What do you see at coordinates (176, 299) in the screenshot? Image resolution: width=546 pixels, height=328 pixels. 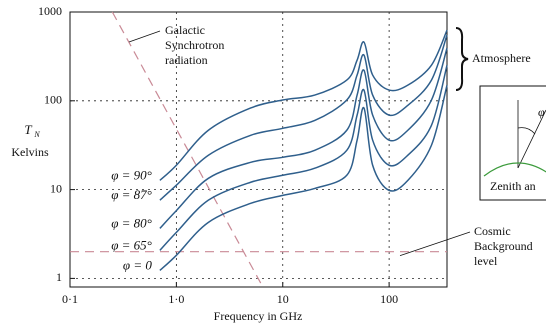 I see `x-tick-label: 1·0` at bounding box center [176, 299].